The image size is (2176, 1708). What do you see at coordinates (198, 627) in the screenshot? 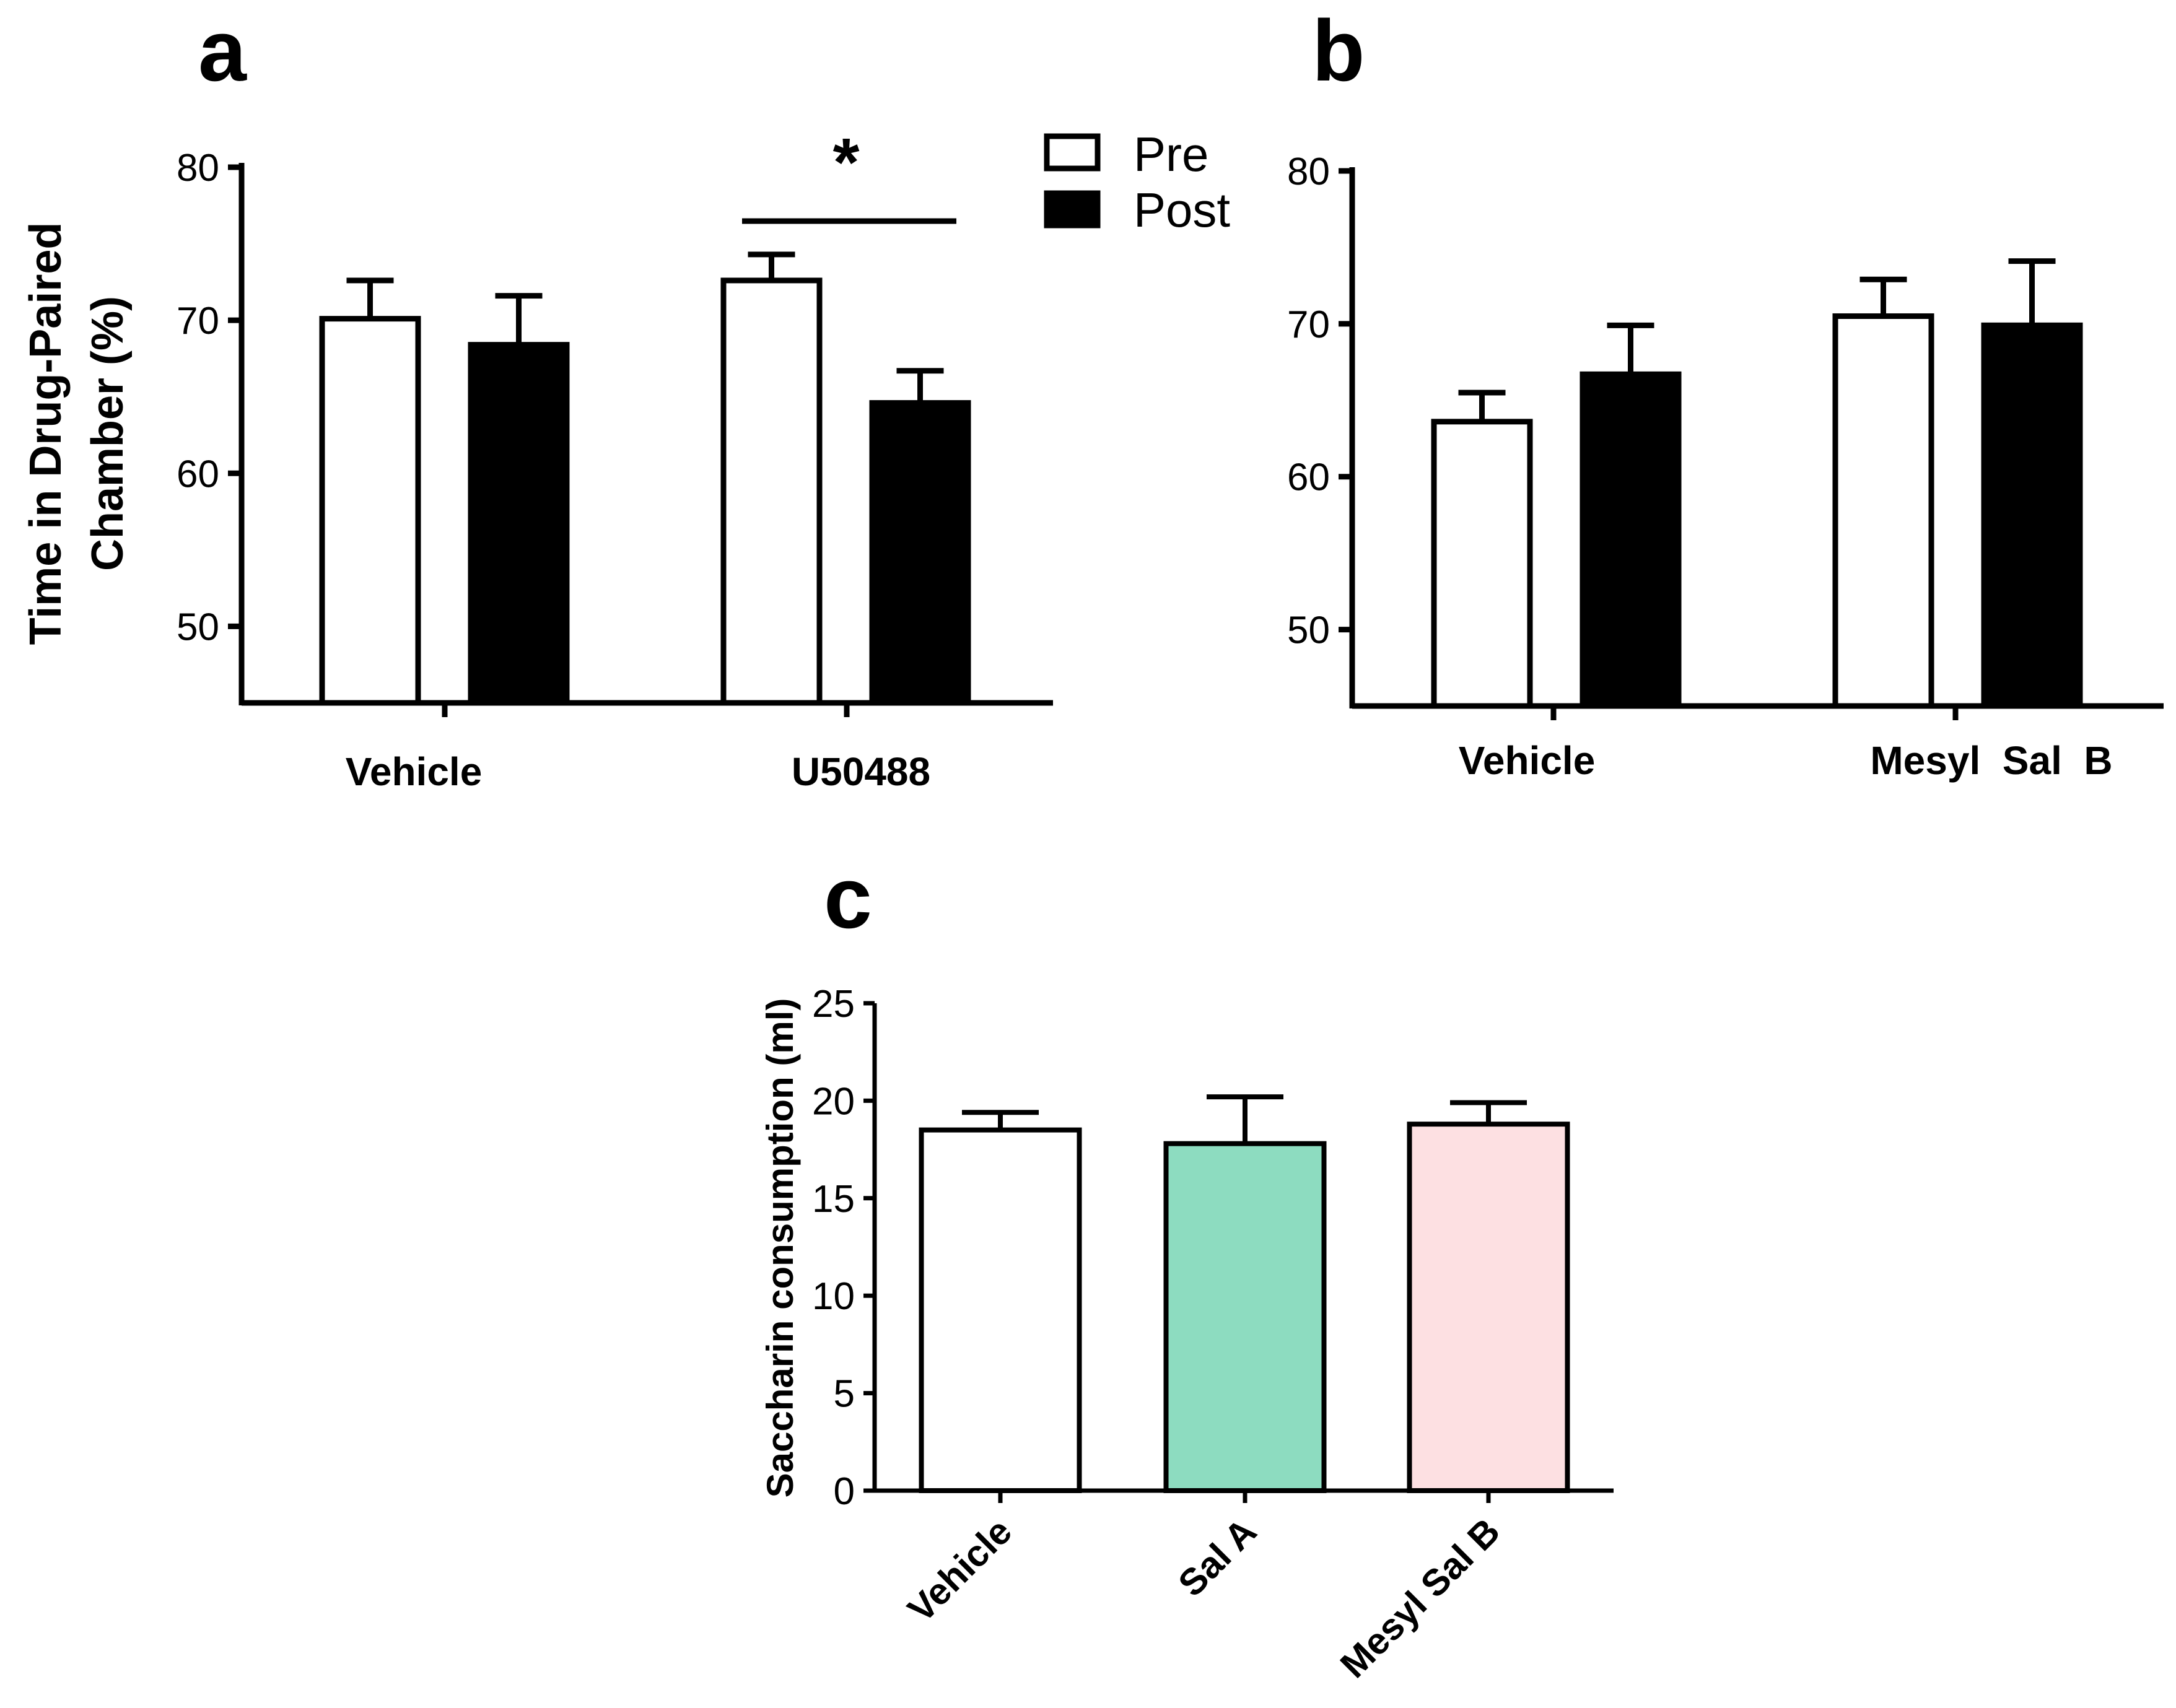
I see `panel-a-y-tick-label-50: 50` at bounding box center [198, 627].